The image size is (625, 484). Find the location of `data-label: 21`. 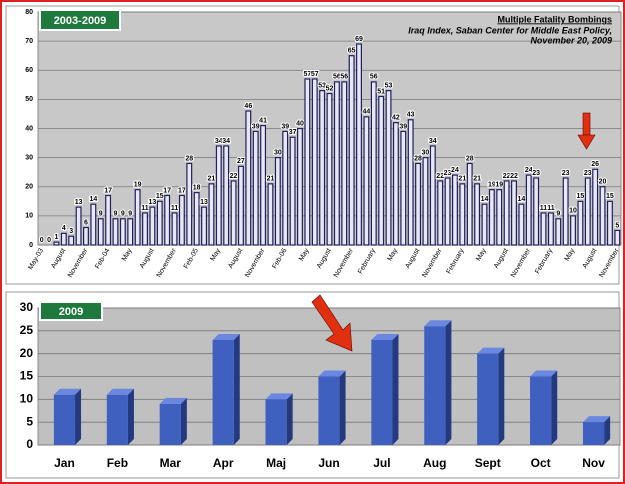

data-label: 21 is located at coordinates (462, 179).